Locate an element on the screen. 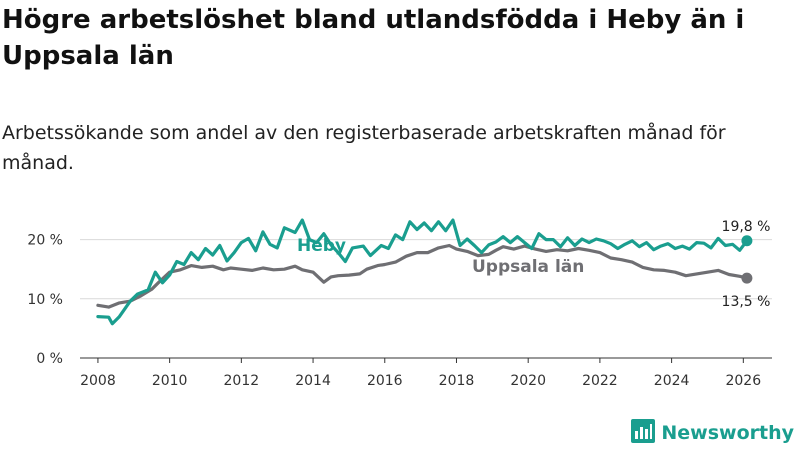 The height and width of the screenshot is (450, 800). end-dot-heby is located at coordinates (747, 241).